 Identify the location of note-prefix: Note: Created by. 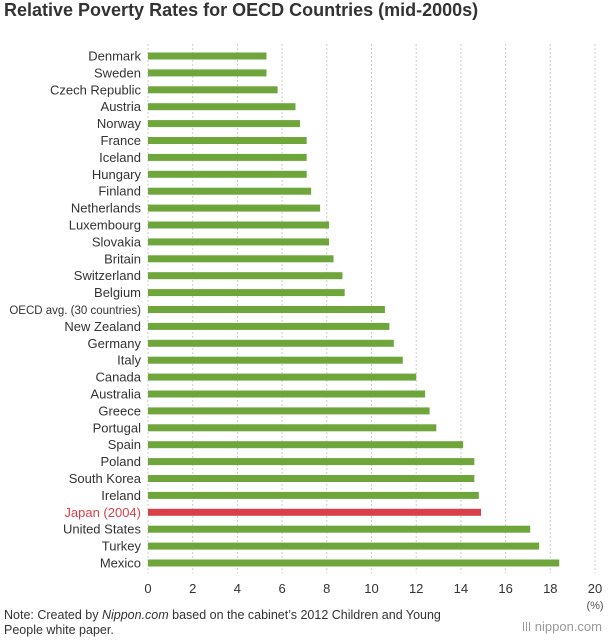
(53, 615).